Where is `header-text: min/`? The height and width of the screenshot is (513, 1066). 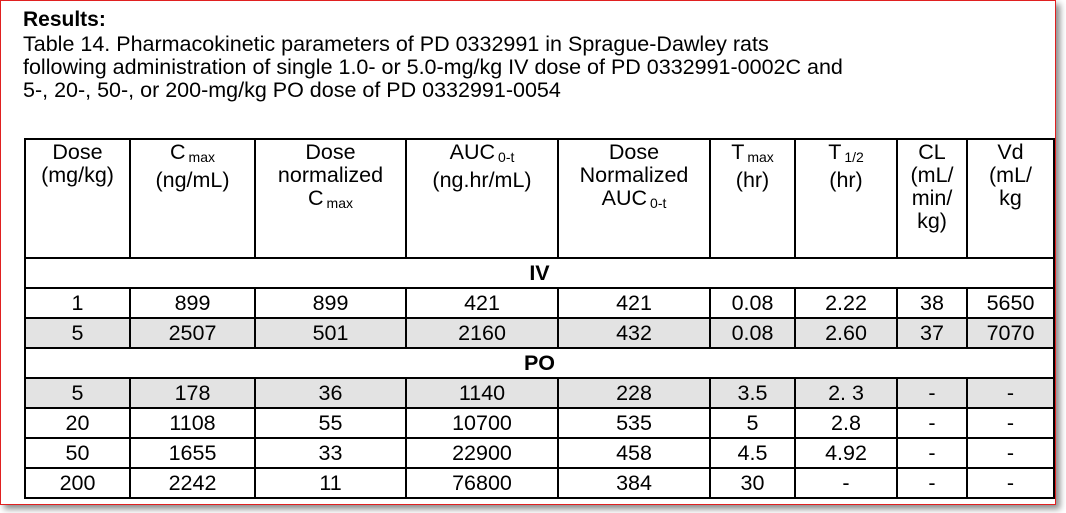 header-text: min/ is located at coordinates (932, 198).